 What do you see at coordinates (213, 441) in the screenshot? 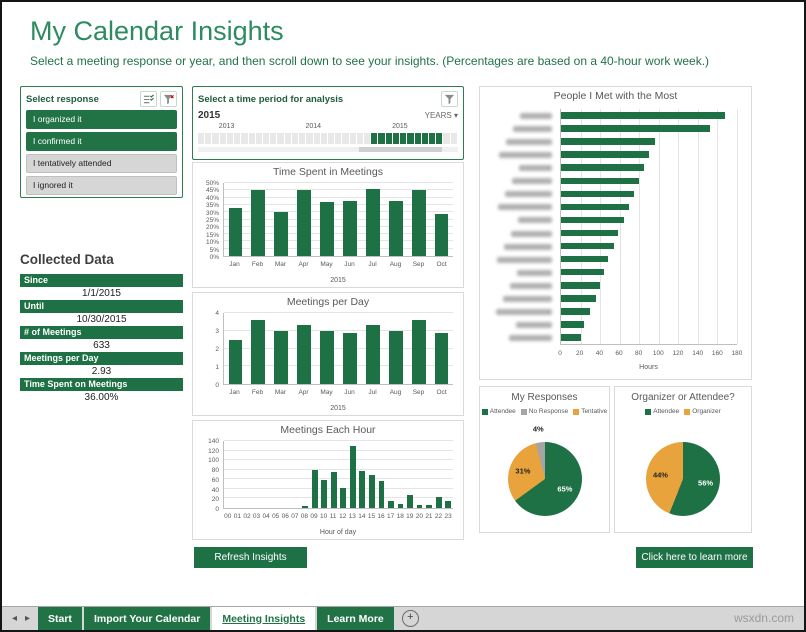
I see `y-tick-label: 140` at bounding box center [213, 441].